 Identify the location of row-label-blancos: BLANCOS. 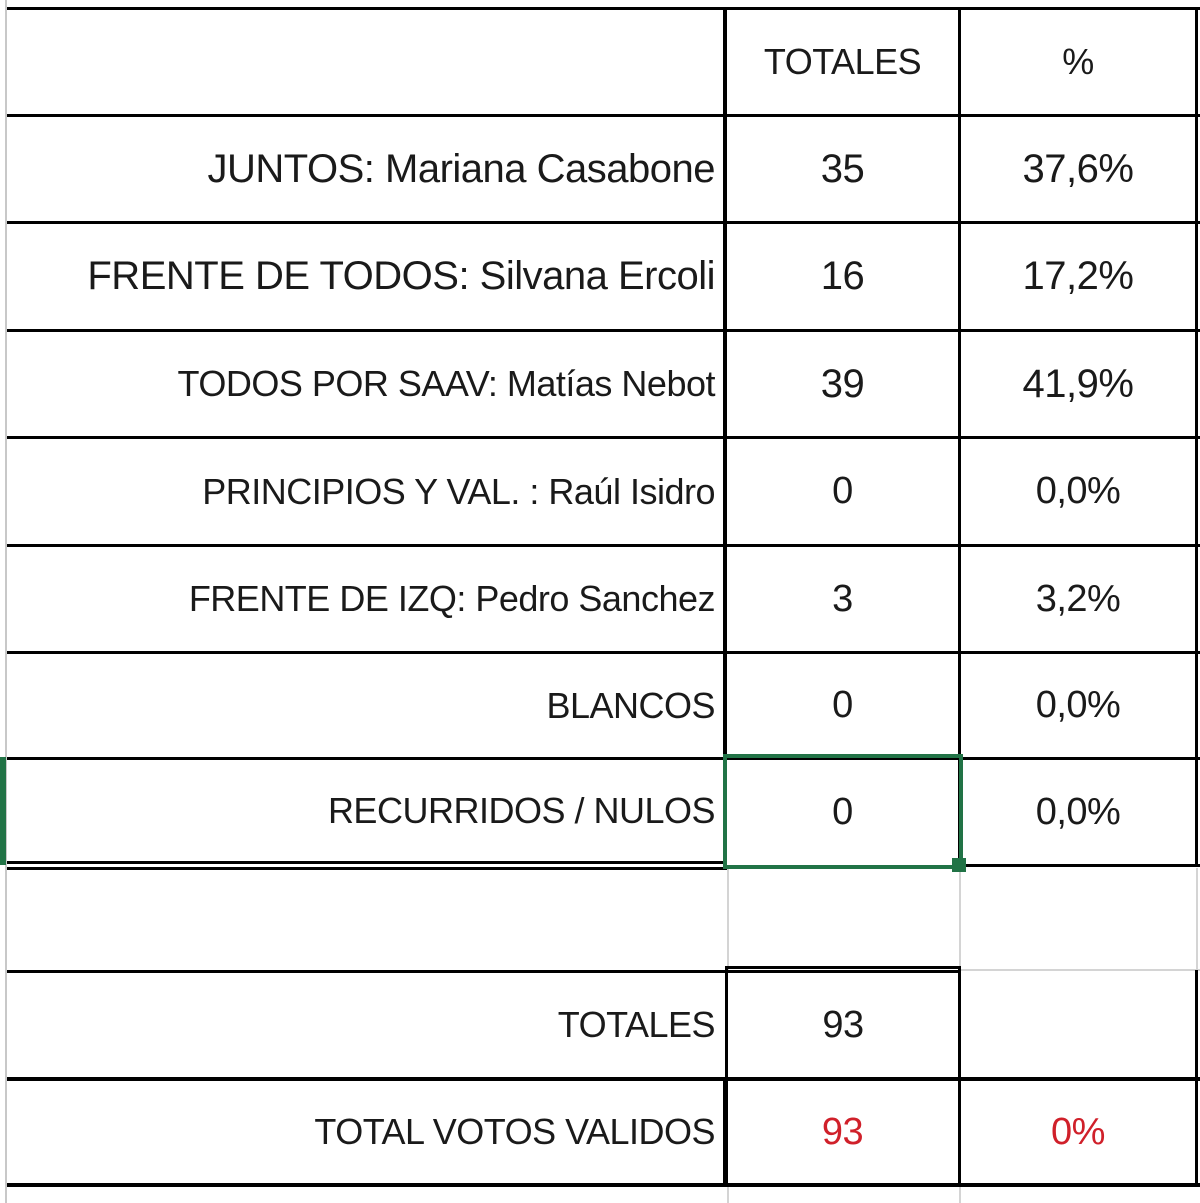
(630, 705).